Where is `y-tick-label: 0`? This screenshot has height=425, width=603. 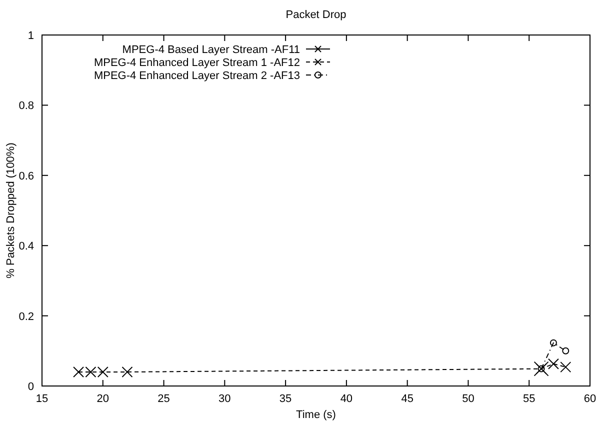 y-tick-label: 0 is located at coordinates (31, 387).